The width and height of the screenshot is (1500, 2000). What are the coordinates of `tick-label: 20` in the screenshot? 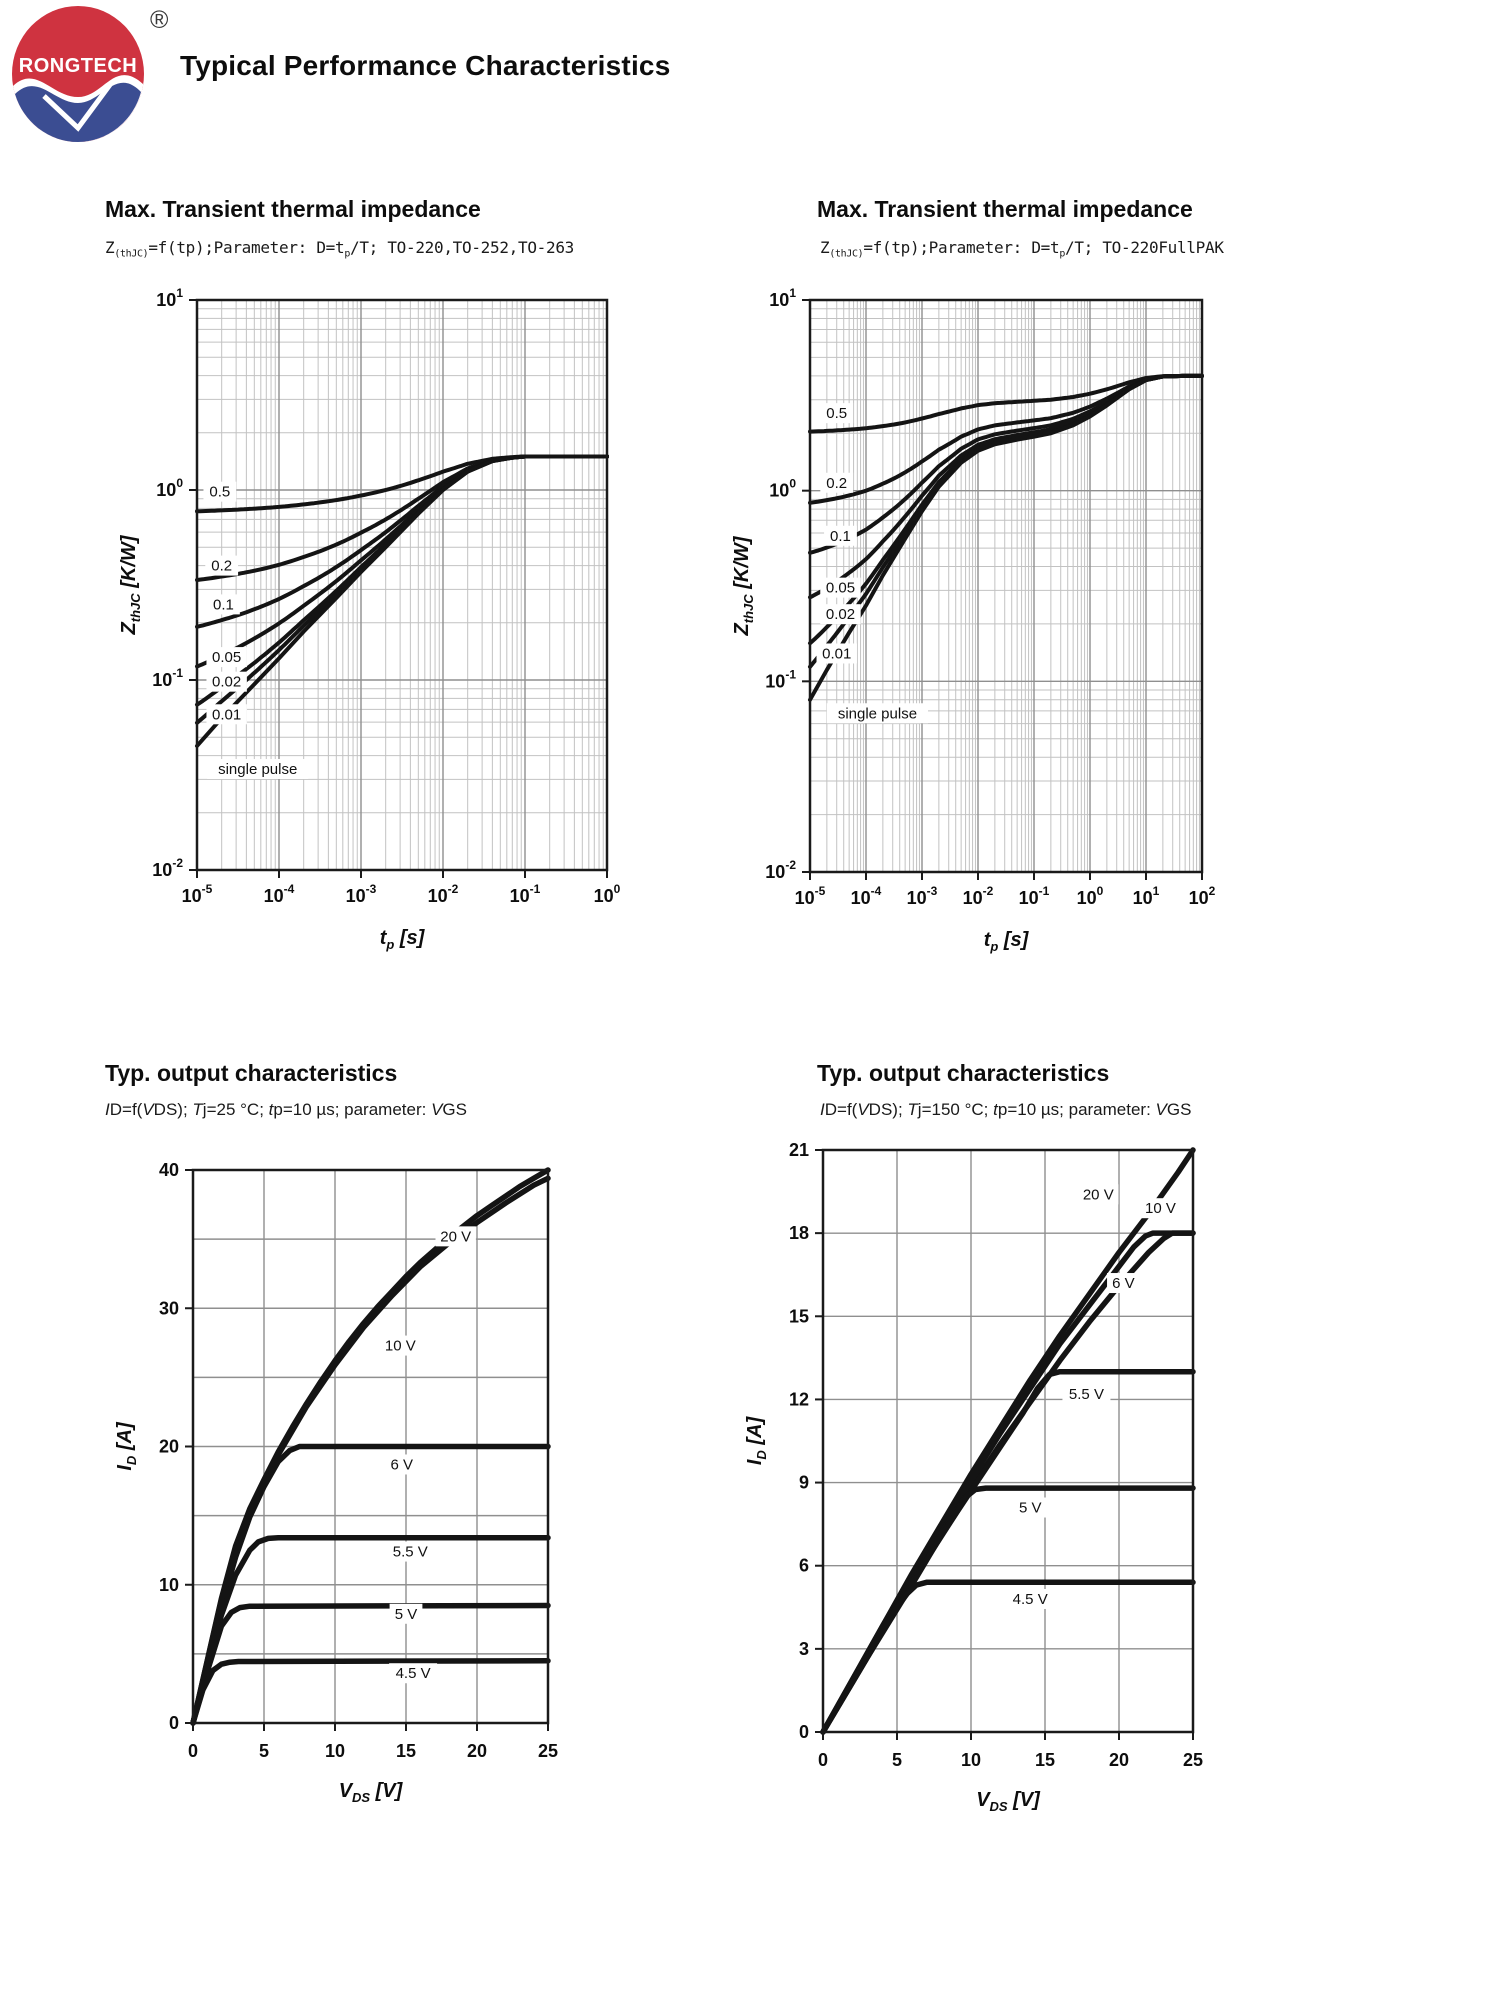 It's located at (169, 1447).